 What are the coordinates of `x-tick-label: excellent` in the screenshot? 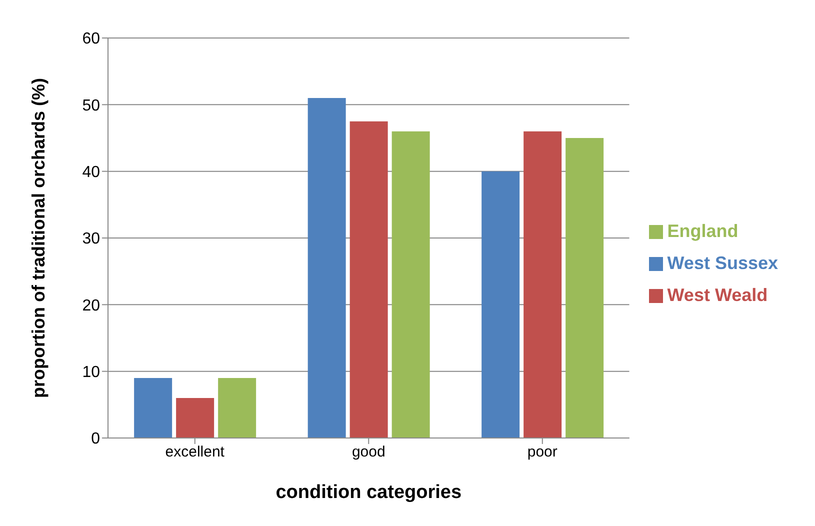 It's located at (195, 452).